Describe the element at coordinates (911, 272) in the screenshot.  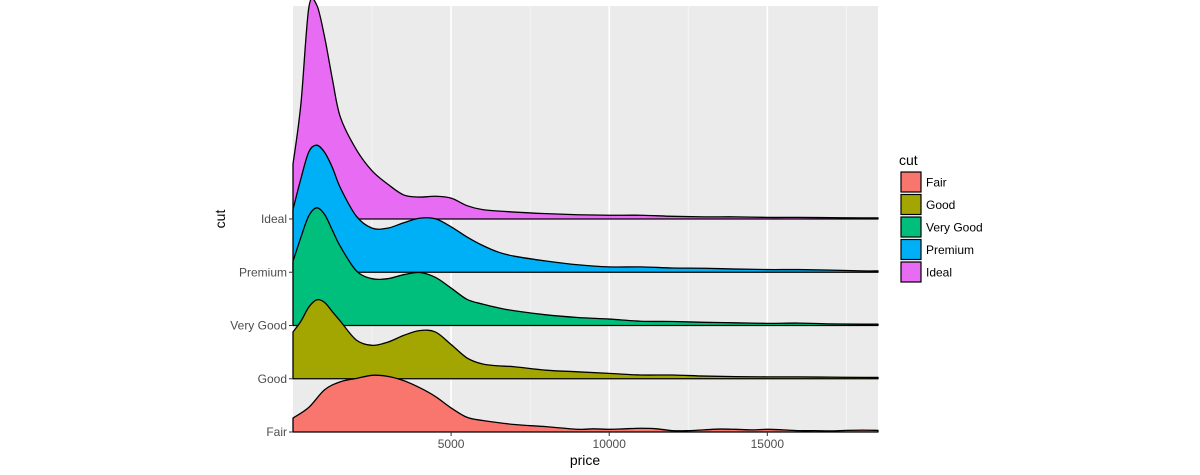
I see `legend-key-ideal` at that location.